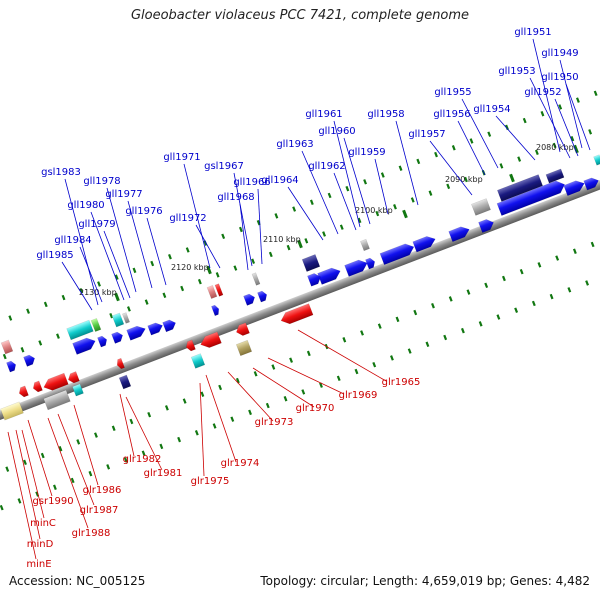 This screenshot has width=600, height=600. Describe the element at coordinates (54, 255) in the screenshot. I see `gene-label-gll1985: gll1985` at that location.